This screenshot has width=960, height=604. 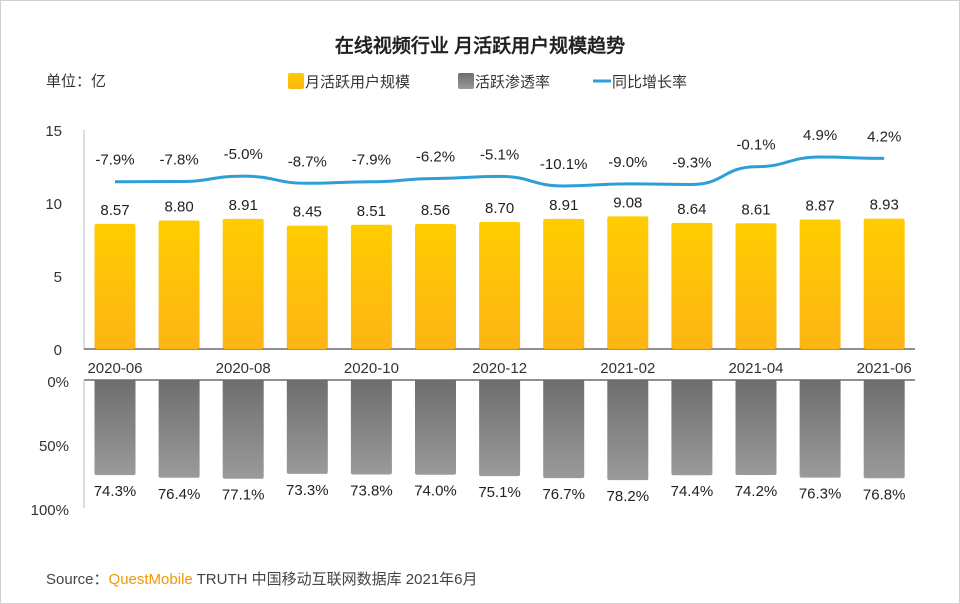 What do you see at coordinates (627, 162) in the screenshot?
I see `yoy-data-label: -9.0%` at bounding box center [627, 162].